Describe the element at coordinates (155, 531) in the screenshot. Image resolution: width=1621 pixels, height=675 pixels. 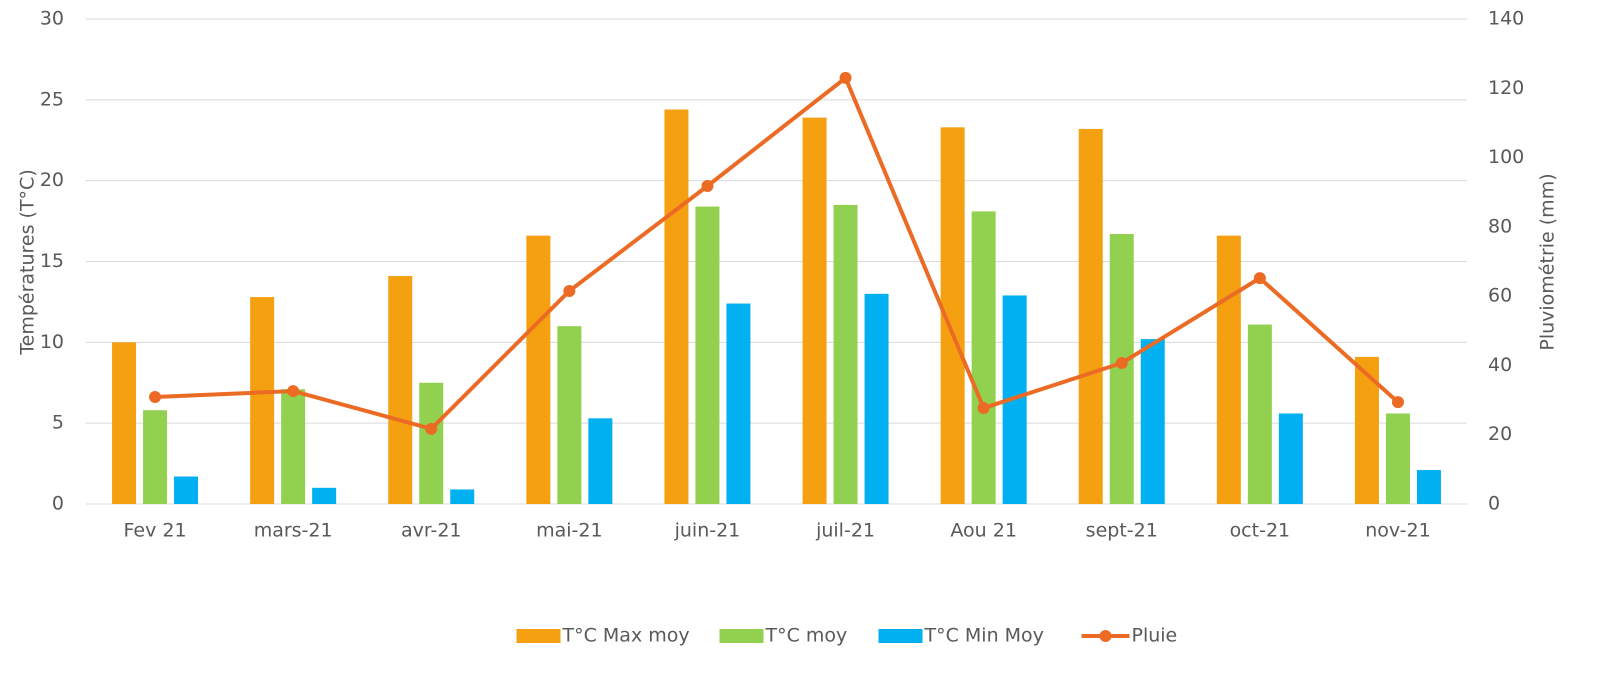
I see `x-tick-label: Fev 21` at that location.